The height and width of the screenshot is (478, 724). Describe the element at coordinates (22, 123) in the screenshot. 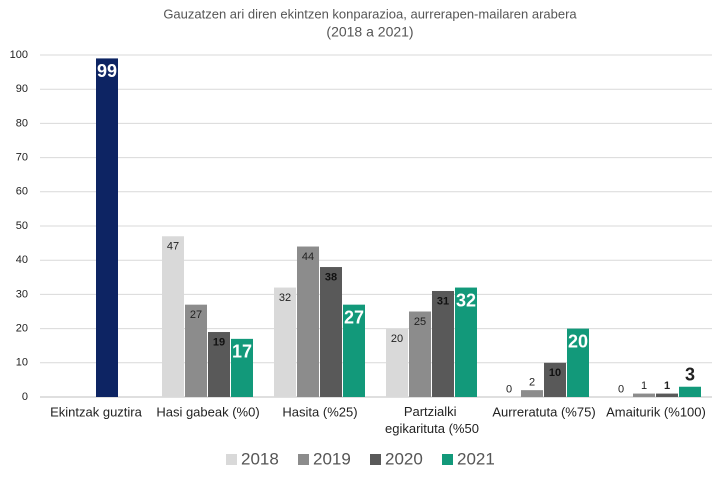

I see `y-tick-label: 80` at that location.